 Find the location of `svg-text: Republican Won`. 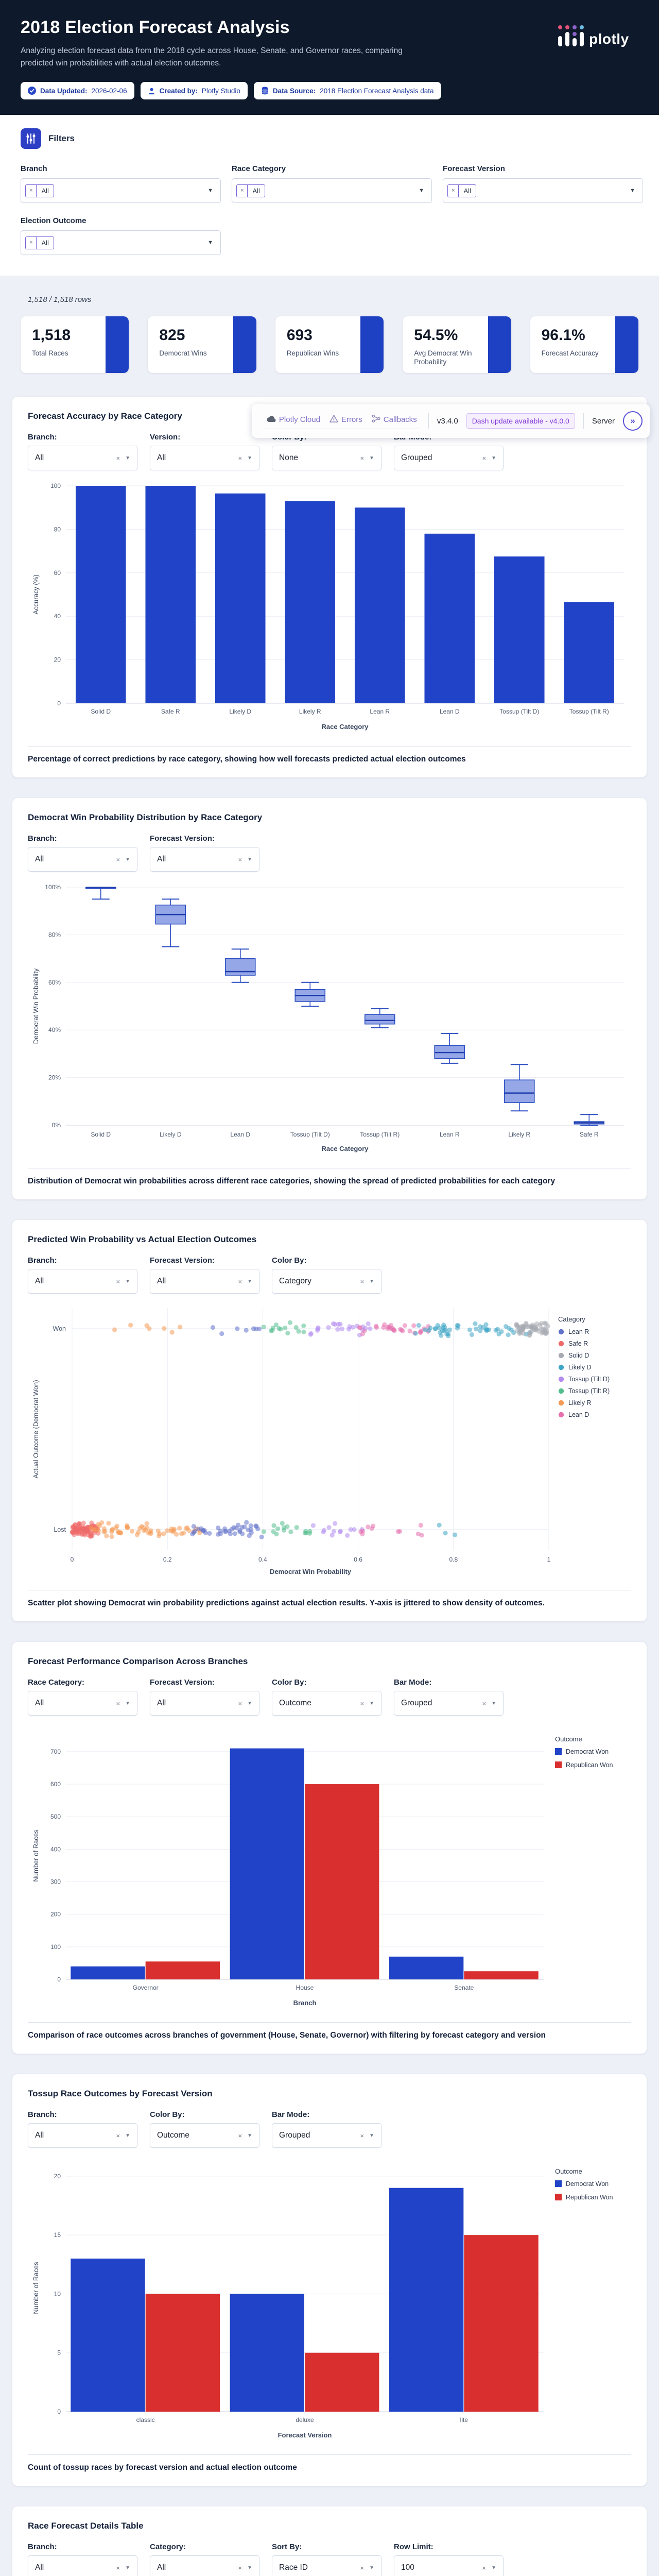

svg-text: Republican Won is located at coordinates (590, 1765).